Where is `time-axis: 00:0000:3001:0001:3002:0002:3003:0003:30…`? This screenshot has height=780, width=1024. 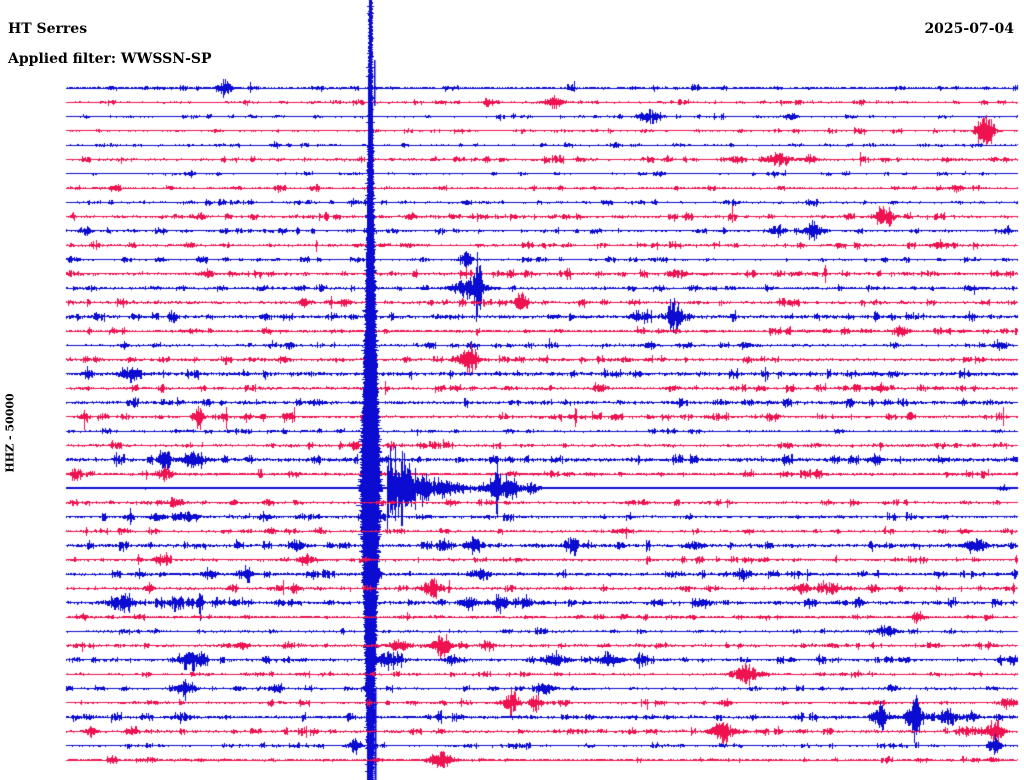
time-axis: 00:0000:3001:0001:3002:0002:3003:0003:30… is located at coordinates (32, 390).